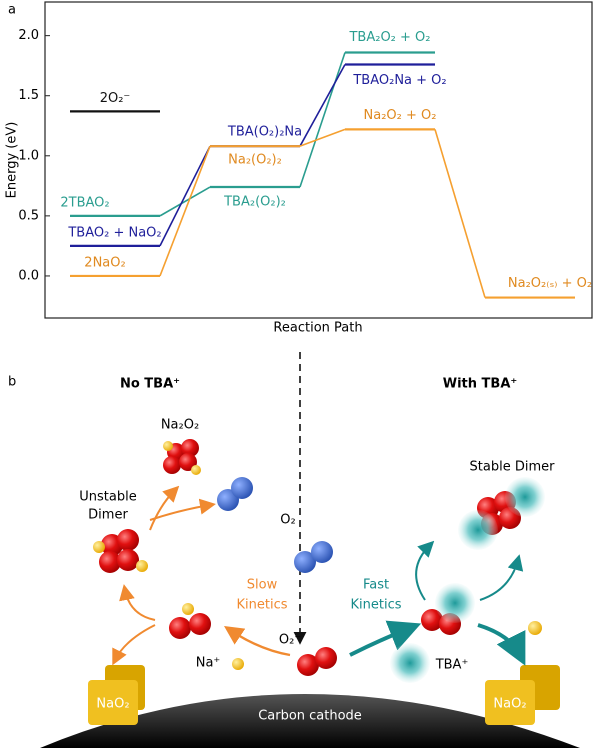  Describe the element at coordinates (310, 716) in the screenshot. I see `cathode-label: Carbon cathode` at that location.